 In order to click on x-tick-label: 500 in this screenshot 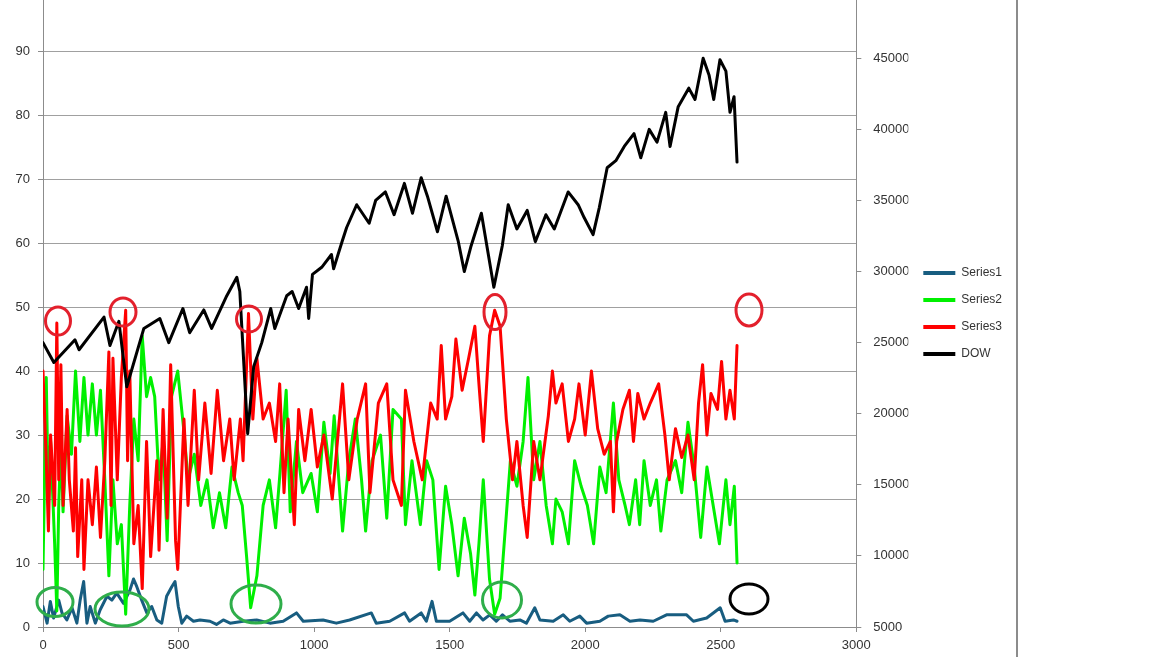, I will do `click(178, 645)`.